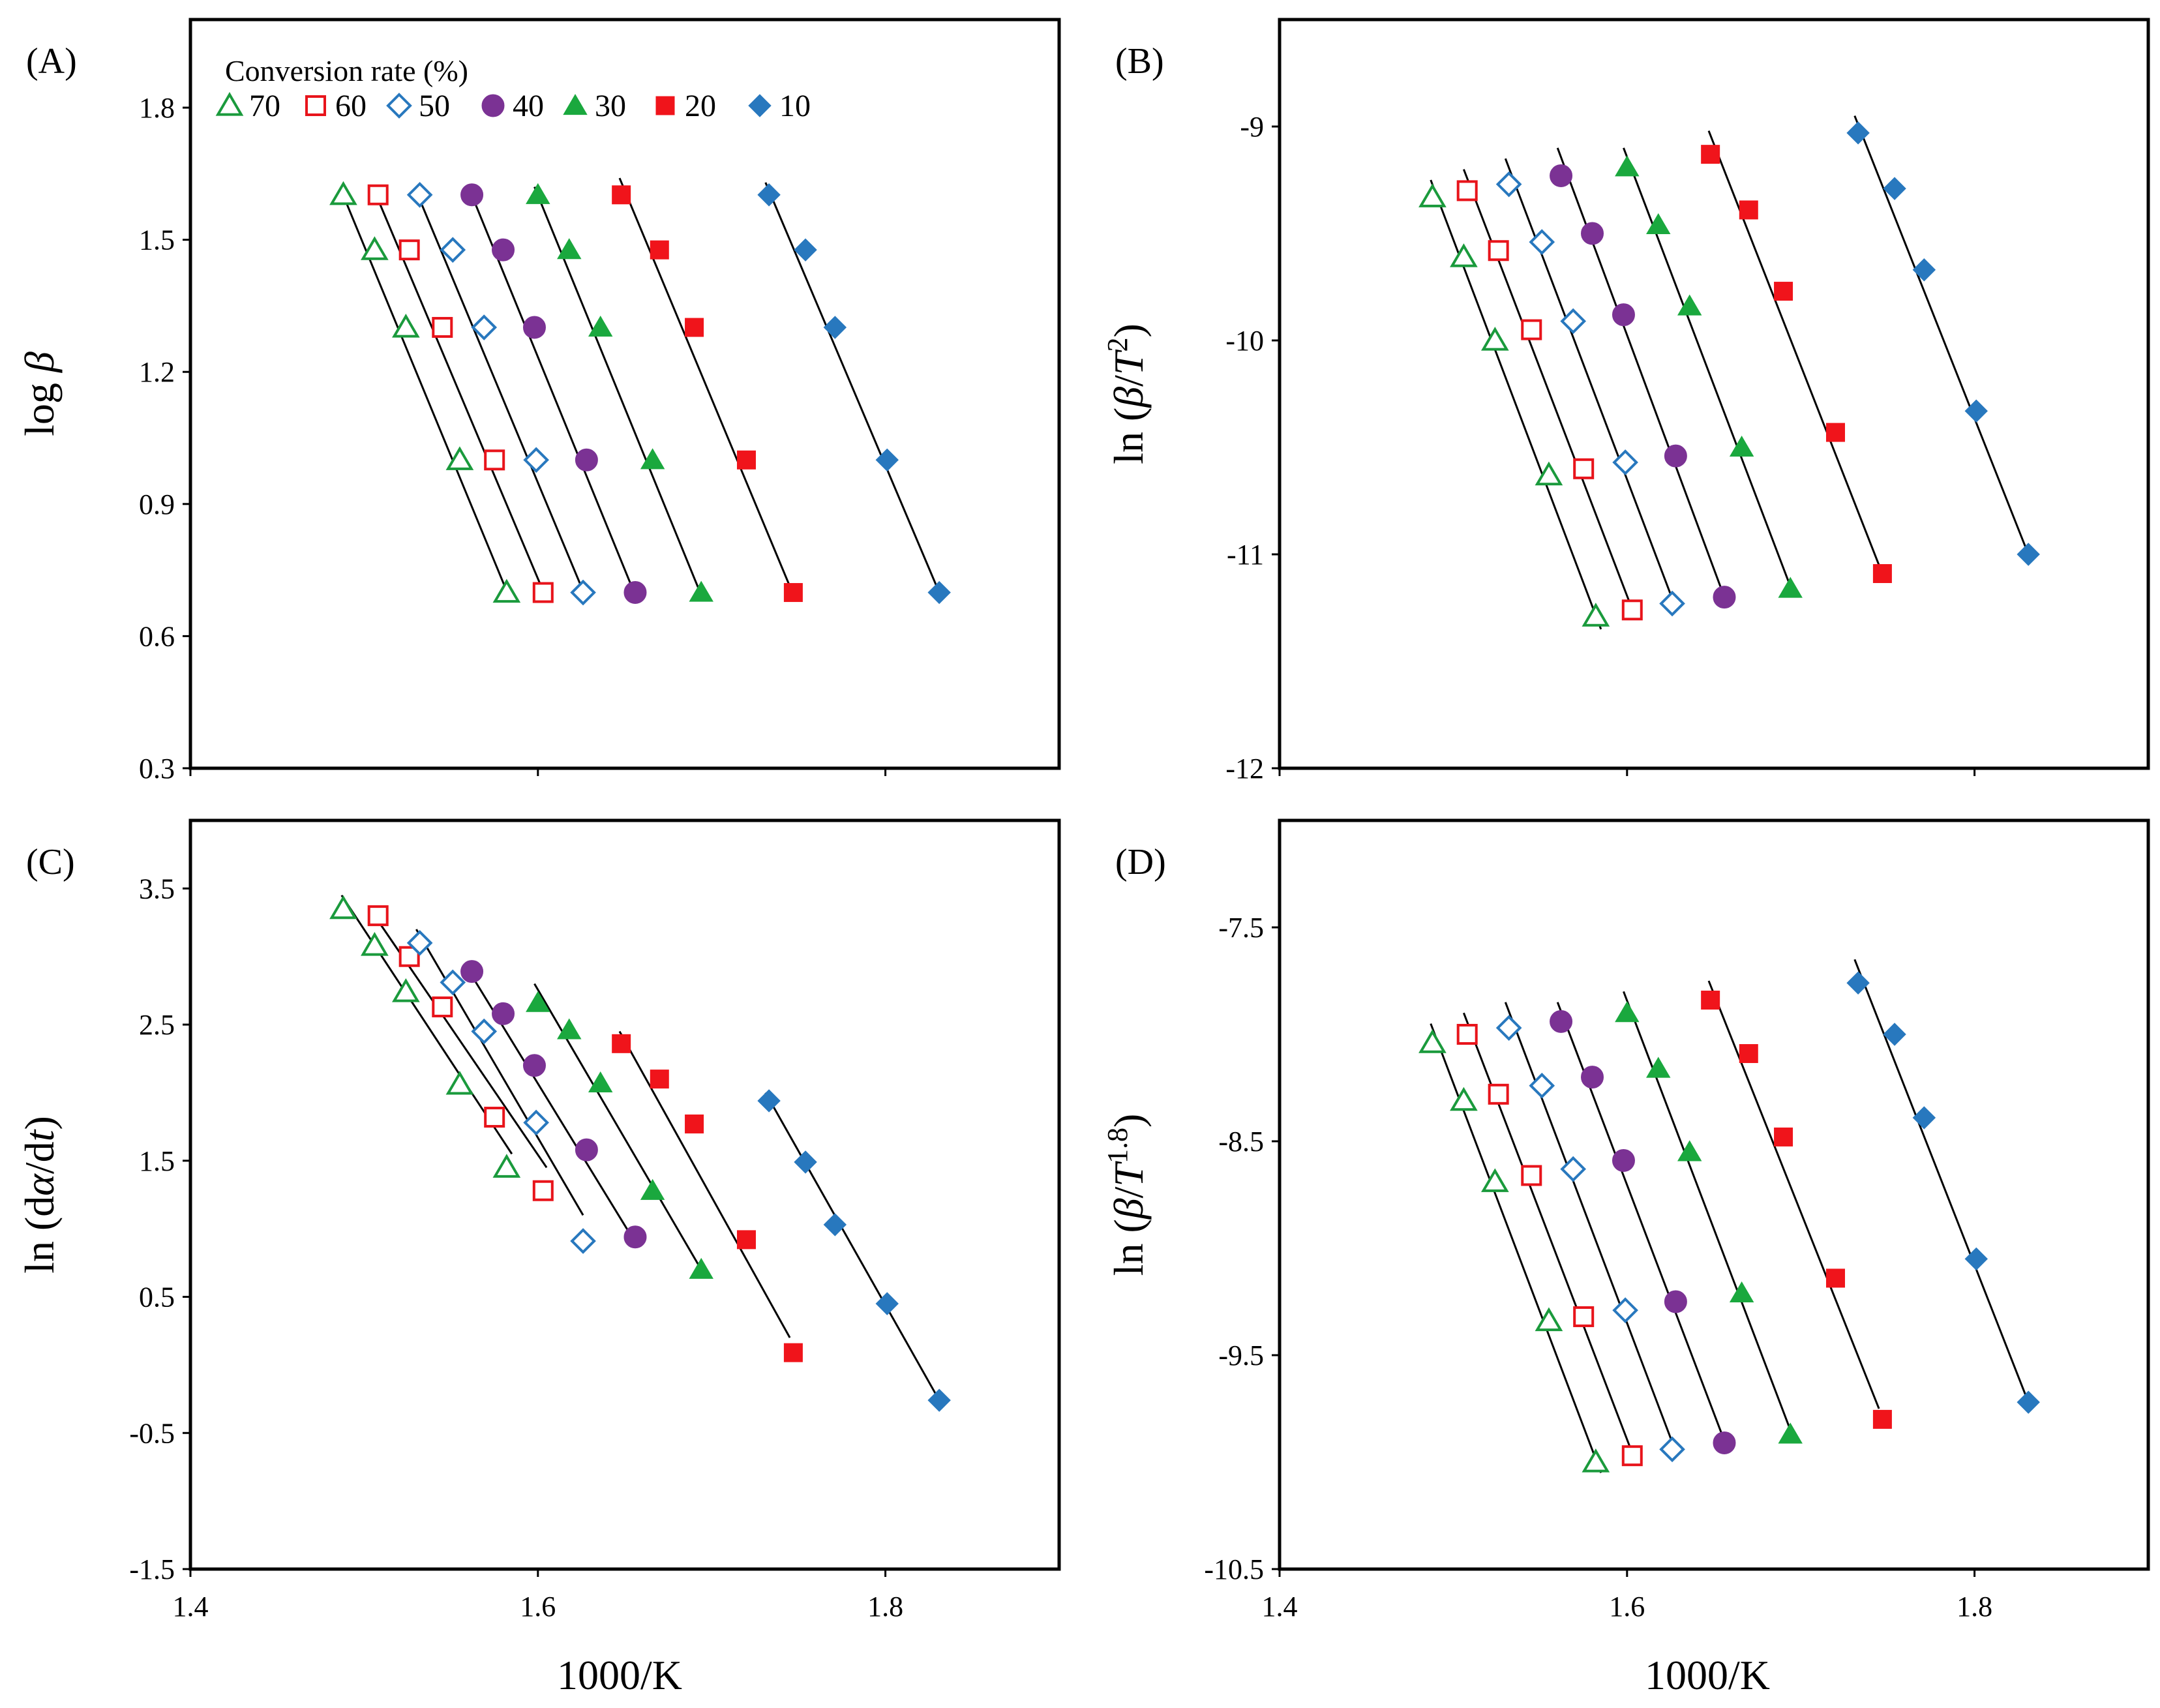 The height and width of the screenshot is (1708, 2160). Describe the element at coordinates (513, 88) in the screenshot. I see `legend: Conversion rate (%) 70 60 50 40 30 20 10` at that location.